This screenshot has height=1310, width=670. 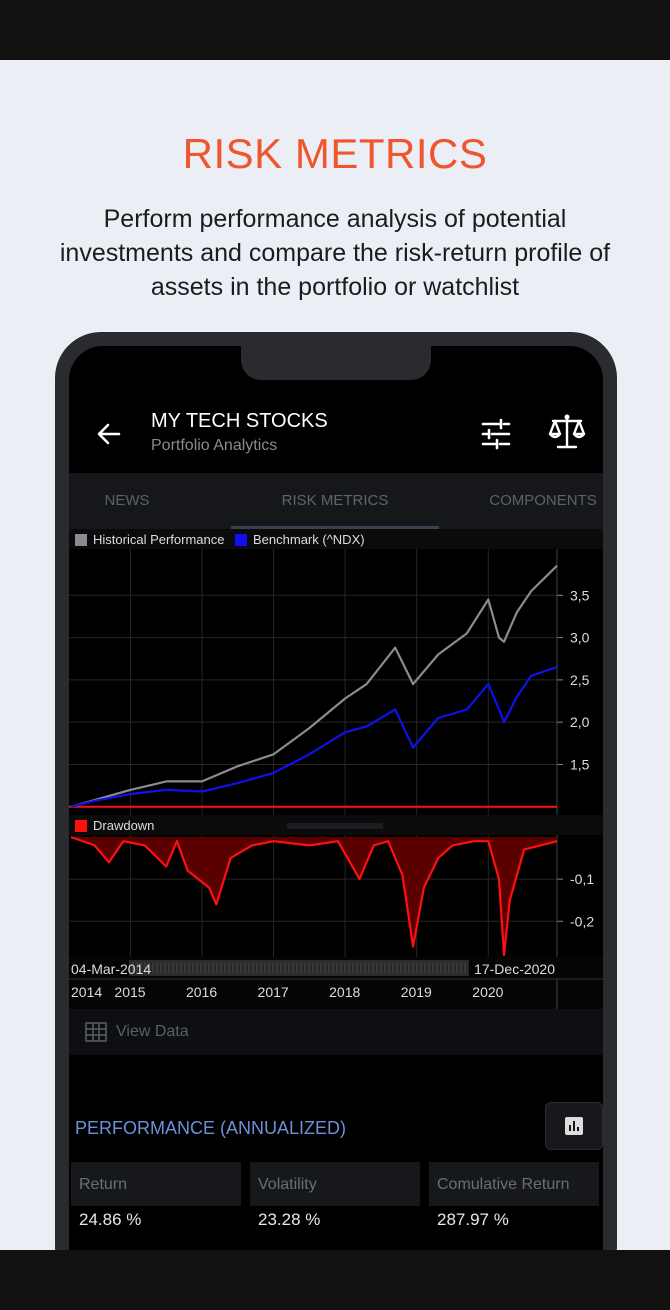 What do you see at coordinates (336, 363) in the screenshot?
I see `phone-notch` at bounding box center [336, 363].